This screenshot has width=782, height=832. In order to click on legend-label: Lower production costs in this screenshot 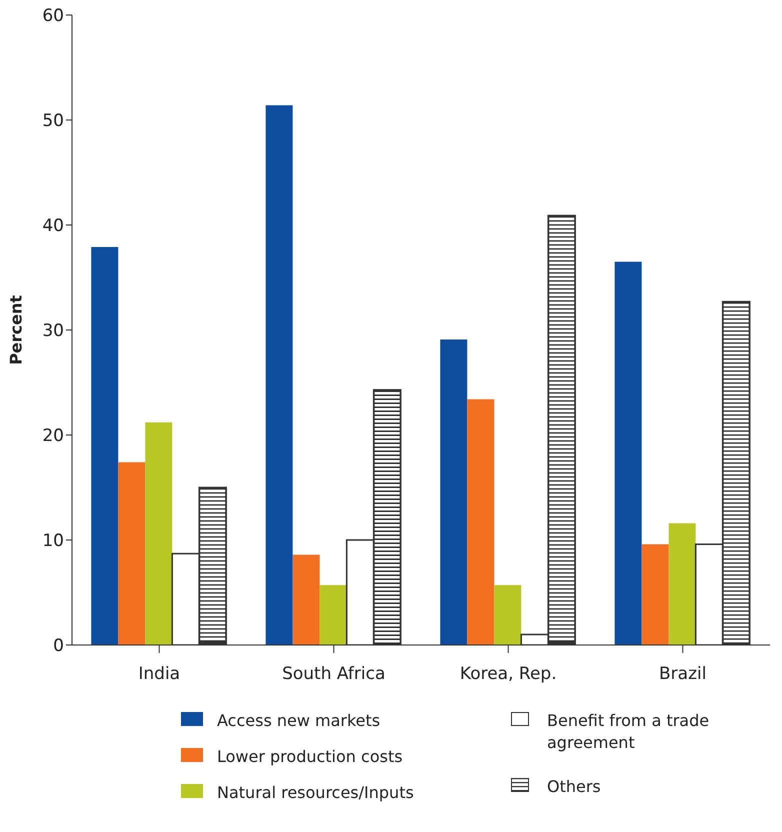, I will do `click(310, 757)`.